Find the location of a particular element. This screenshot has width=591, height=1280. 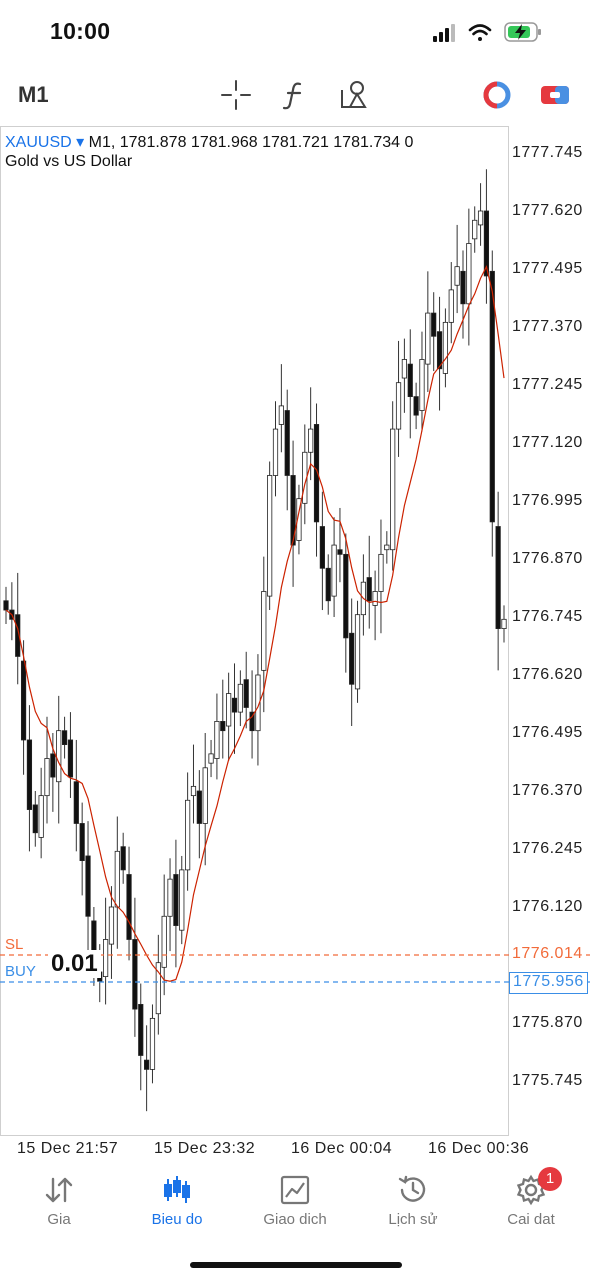

time-label: 16 Dec 00:36 is located at coordinates (479, 1148).